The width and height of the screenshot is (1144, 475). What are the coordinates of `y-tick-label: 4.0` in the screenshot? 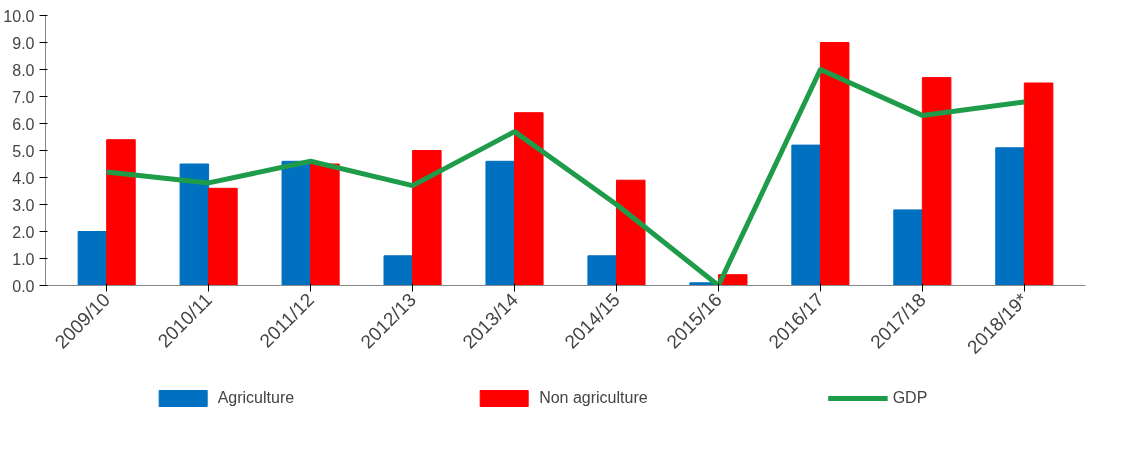 It's located at (23, 178).